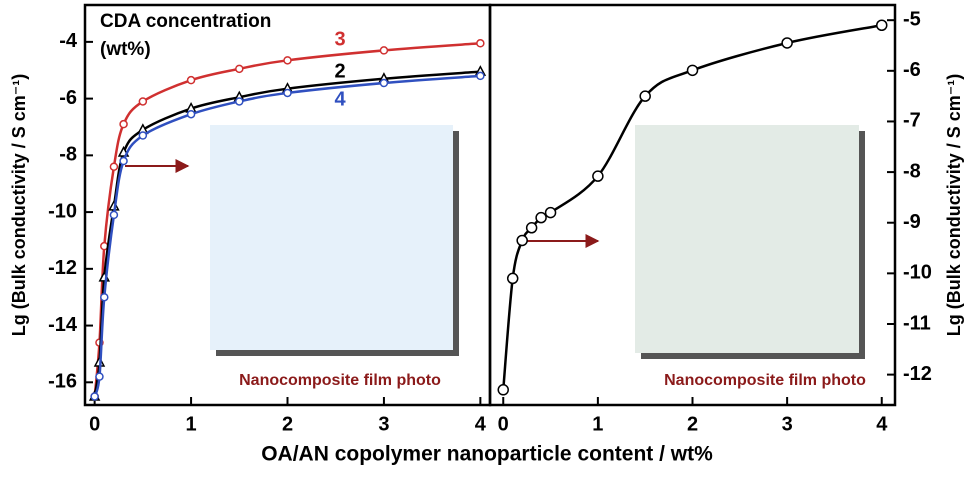  What do you see at coordinates (339, 39) in the screenshot?
I see `series-label: 3` at bounding box center [339, 39].